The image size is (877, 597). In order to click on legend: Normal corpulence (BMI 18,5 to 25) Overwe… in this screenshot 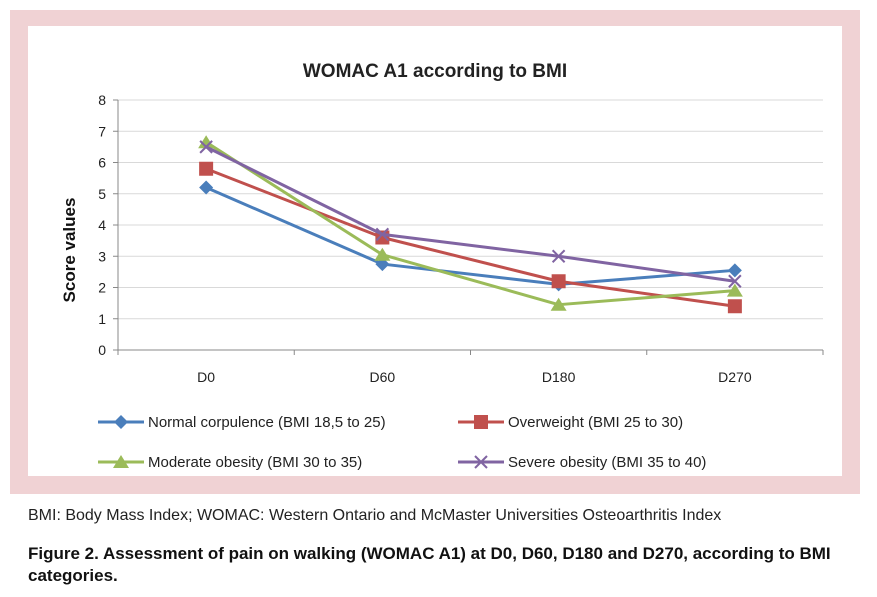, I will do `click(402, 442)`.